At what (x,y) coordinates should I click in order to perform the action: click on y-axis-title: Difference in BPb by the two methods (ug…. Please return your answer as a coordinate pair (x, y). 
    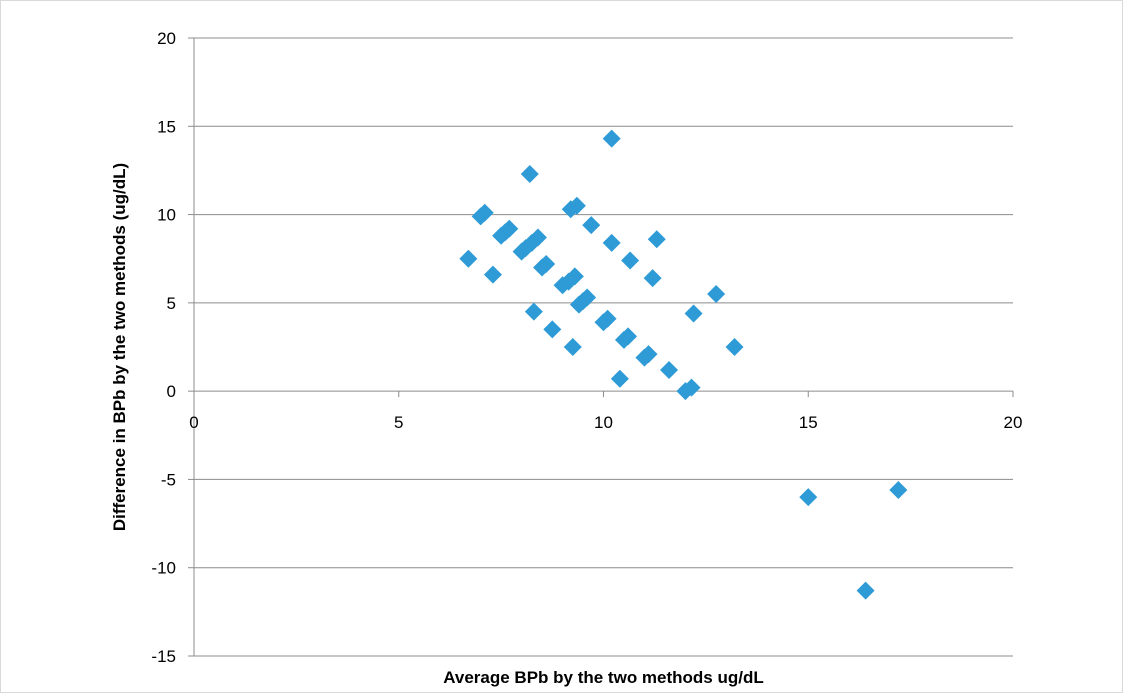
    Looking at the image, I should click on (119, 347).